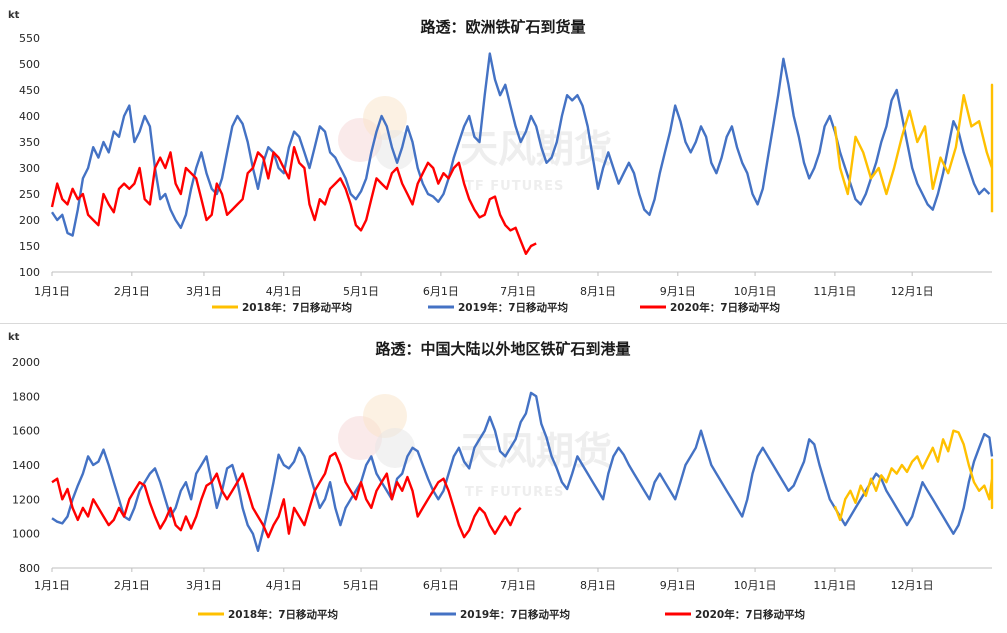 Image resolution: width=1007 pixels, height=633 pixels. What do you see at coordinates (26, 534) in the screenshot?
I see `y-tick-label: 1000` at bounding box center [26, 534].